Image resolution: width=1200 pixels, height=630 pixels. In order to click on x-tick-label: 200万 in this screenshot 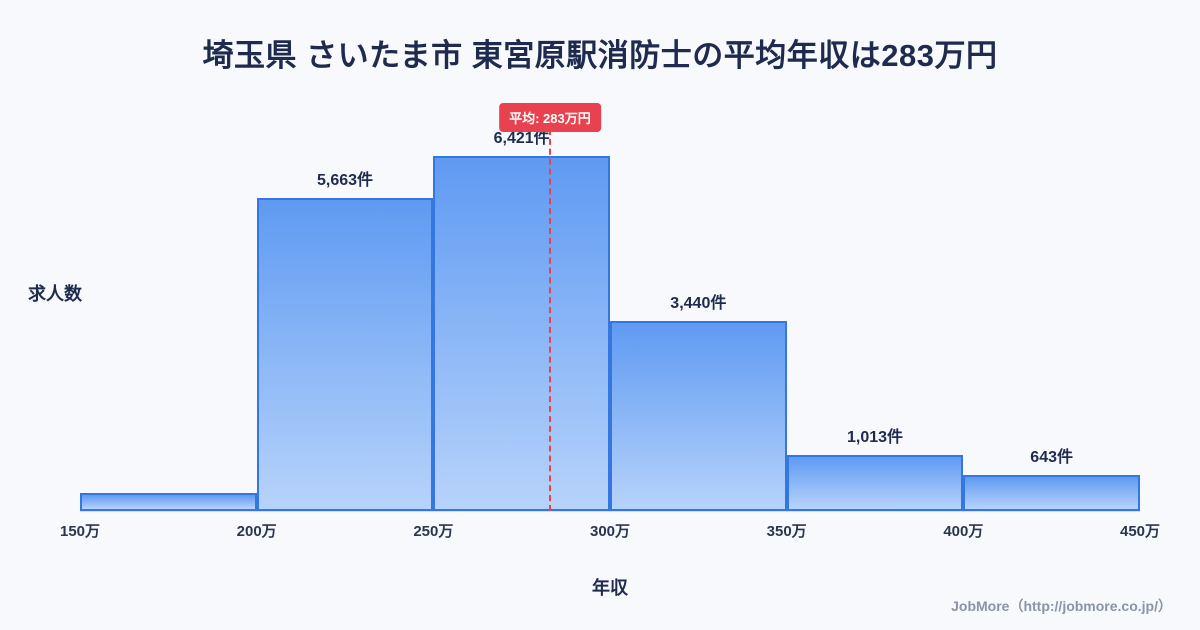, I will do `click(256, 531)`.